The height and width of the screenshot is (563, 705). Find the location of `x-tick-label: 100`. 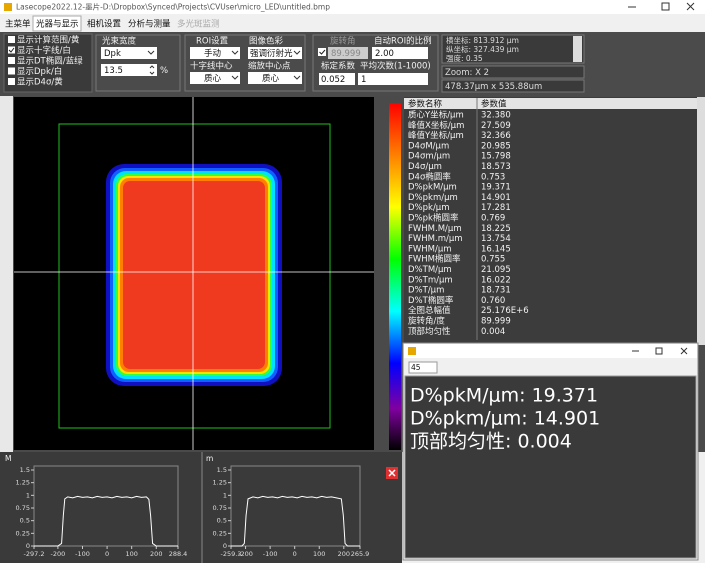

x-tick-label: 100 is located at coordinates (131, 554).